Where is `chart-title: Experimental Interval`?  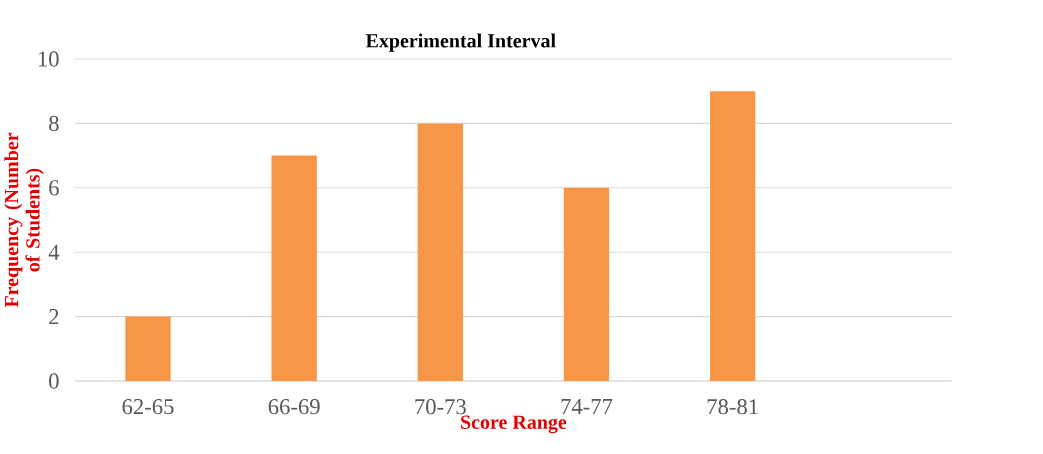
chart-title: Experimental Interval is located at coordinates (460, 42).